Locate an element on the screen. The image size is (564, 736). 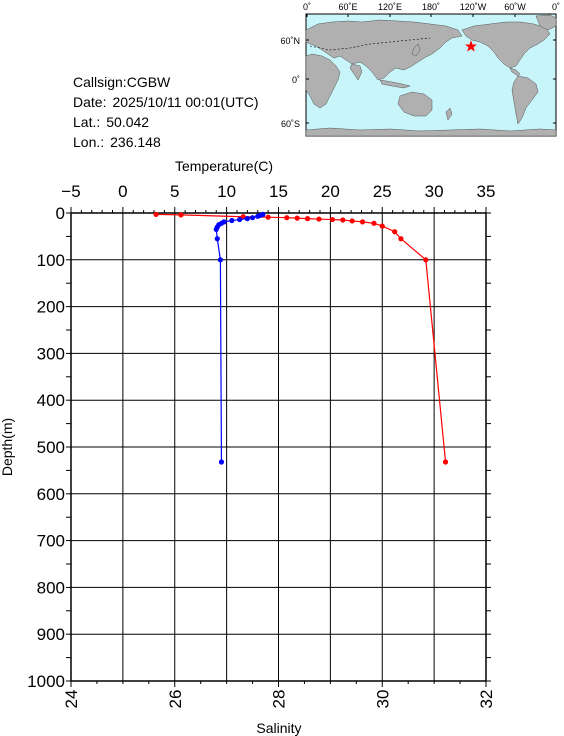
map-land is located at coordinates (431, 75).